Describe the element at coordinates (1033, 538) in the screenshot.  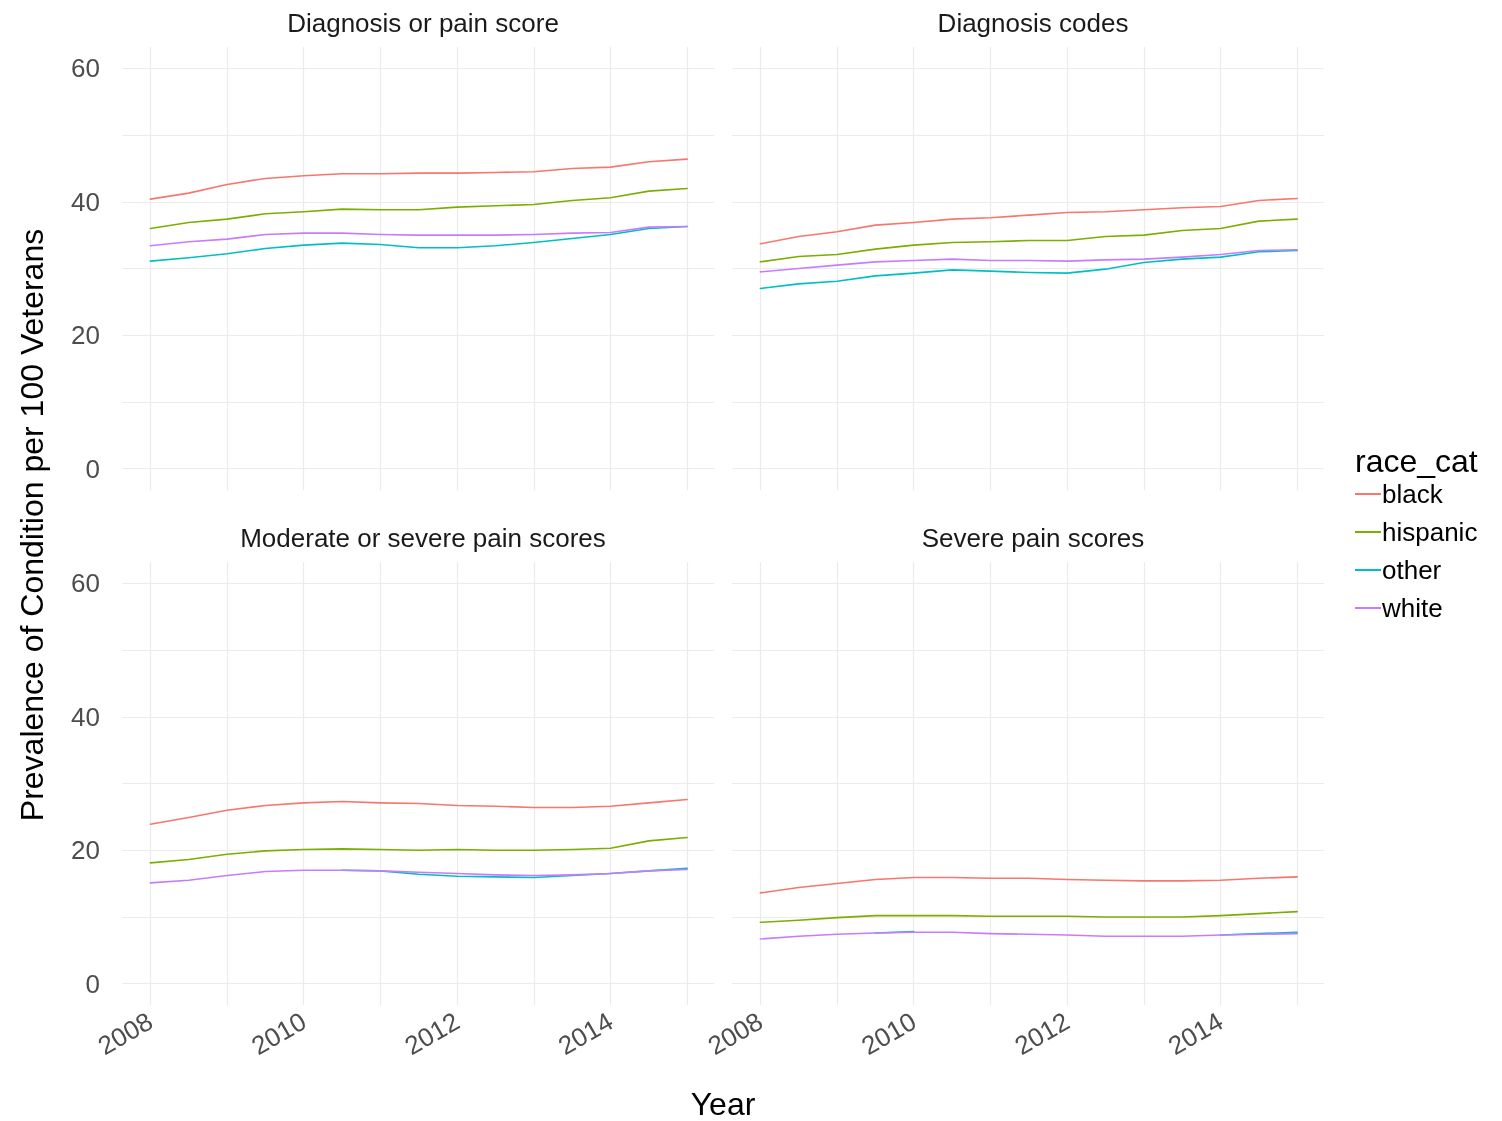
I see `chart-title: Severe pain scores` at that location.